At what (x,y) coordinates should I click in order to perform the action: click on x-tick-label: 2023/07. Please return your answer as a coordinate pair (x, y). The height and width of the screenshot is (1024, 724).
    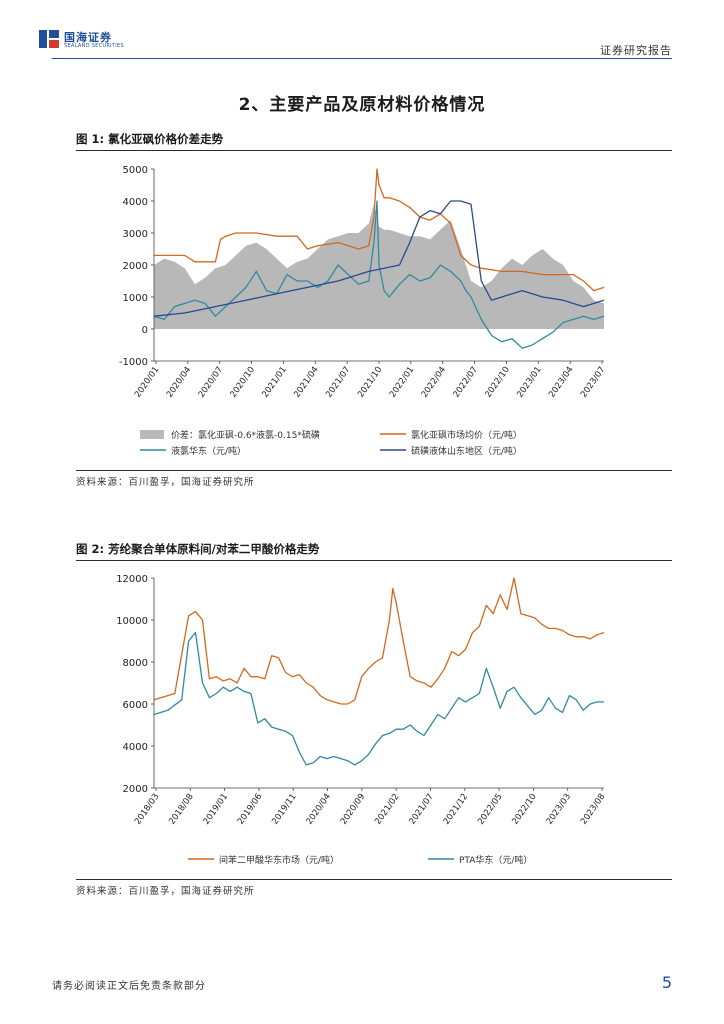
    Looking at the image, I should click on (593, 382).